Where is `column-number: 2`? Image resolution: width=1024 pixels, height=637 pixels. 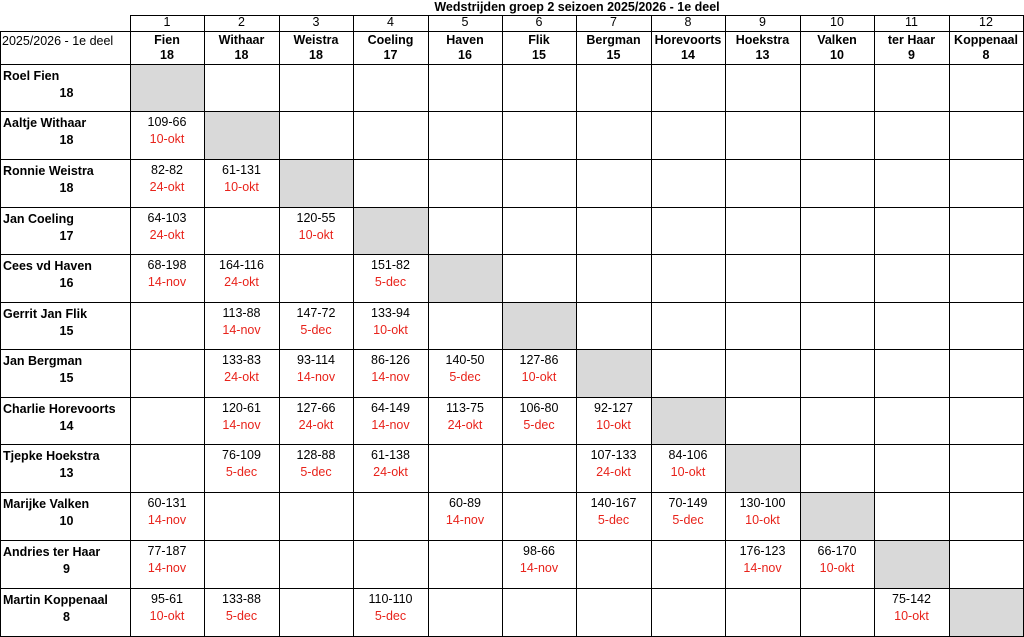 column-number: 2 is located at coordinates (241, 22).